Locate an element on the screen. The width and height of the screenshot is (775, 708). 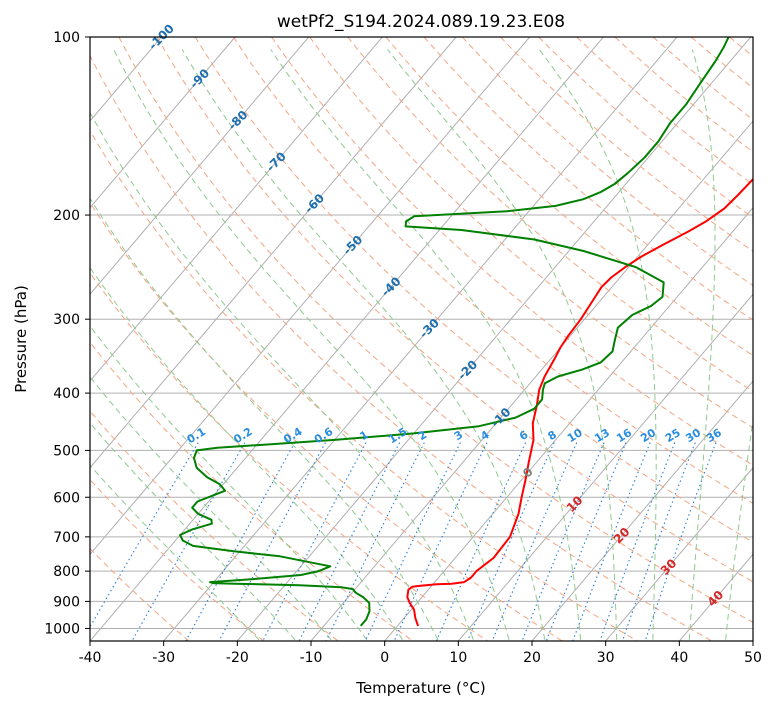
x-tick-label: -10 is located at coordinates (311, 658).